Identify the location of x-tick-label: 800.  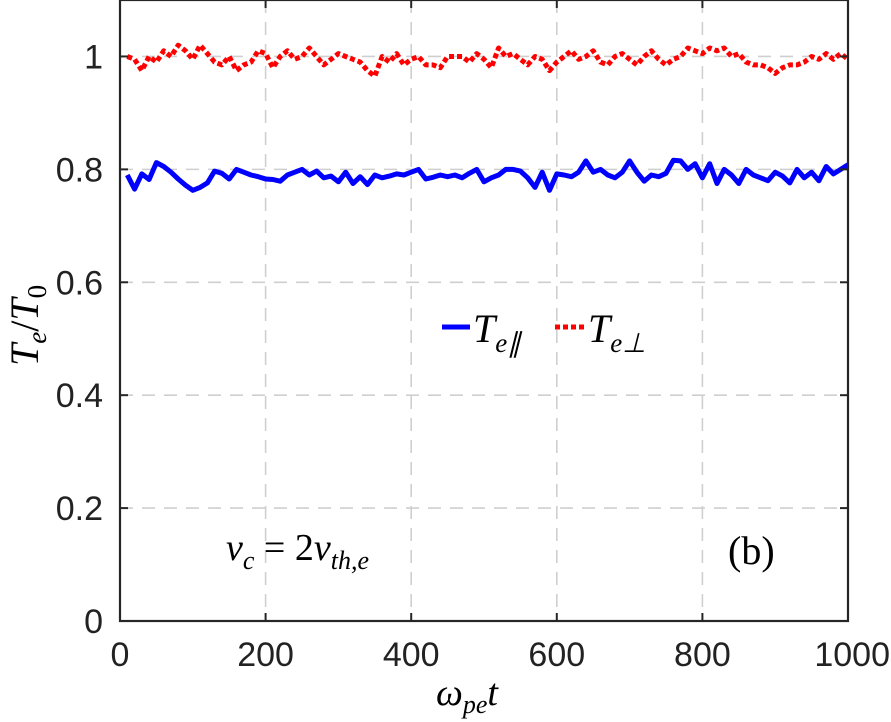
(702, 655).